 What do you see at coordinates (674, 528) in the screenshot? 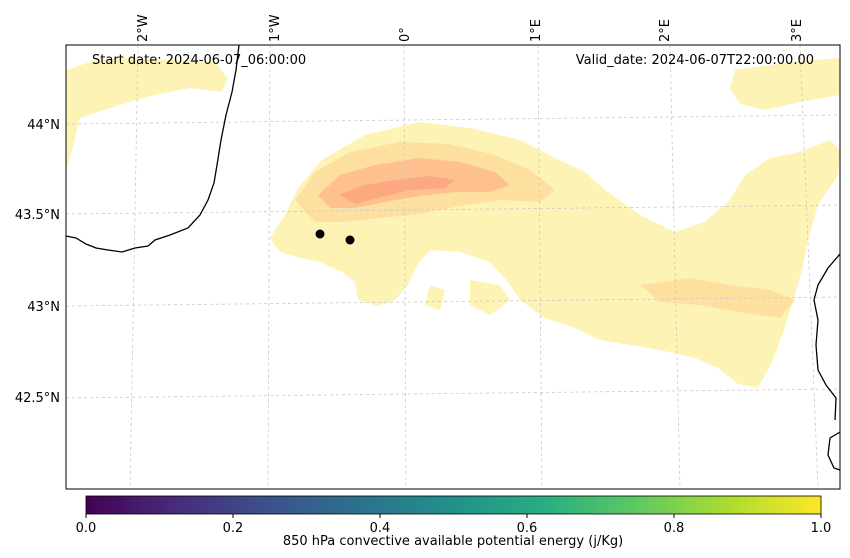
I see `colorbar-tick-4: 0.8` at bounding box center [674, 528].